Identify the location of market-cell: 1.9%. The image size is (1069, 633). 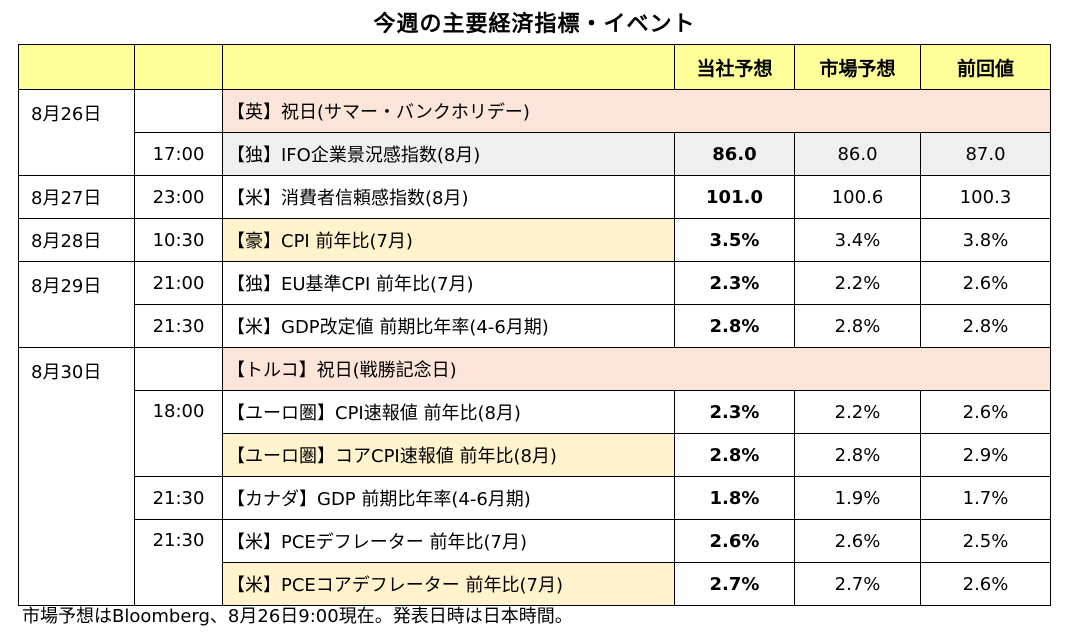
(857, 498).